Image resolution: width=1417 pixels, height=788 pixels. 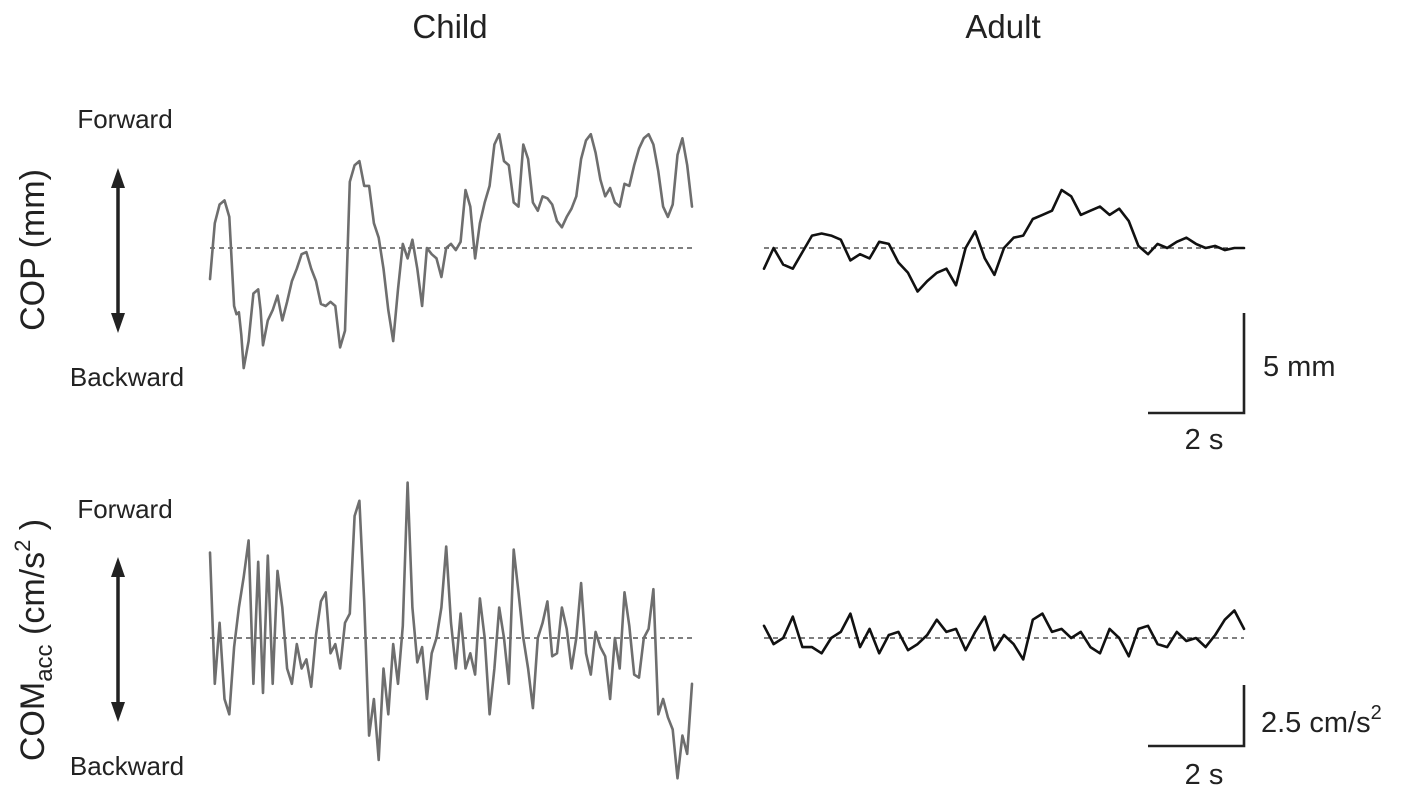 I want to click on scale-bar-com-amplitude-text: 2.5 cm/s, so click(x=1316, y=723).